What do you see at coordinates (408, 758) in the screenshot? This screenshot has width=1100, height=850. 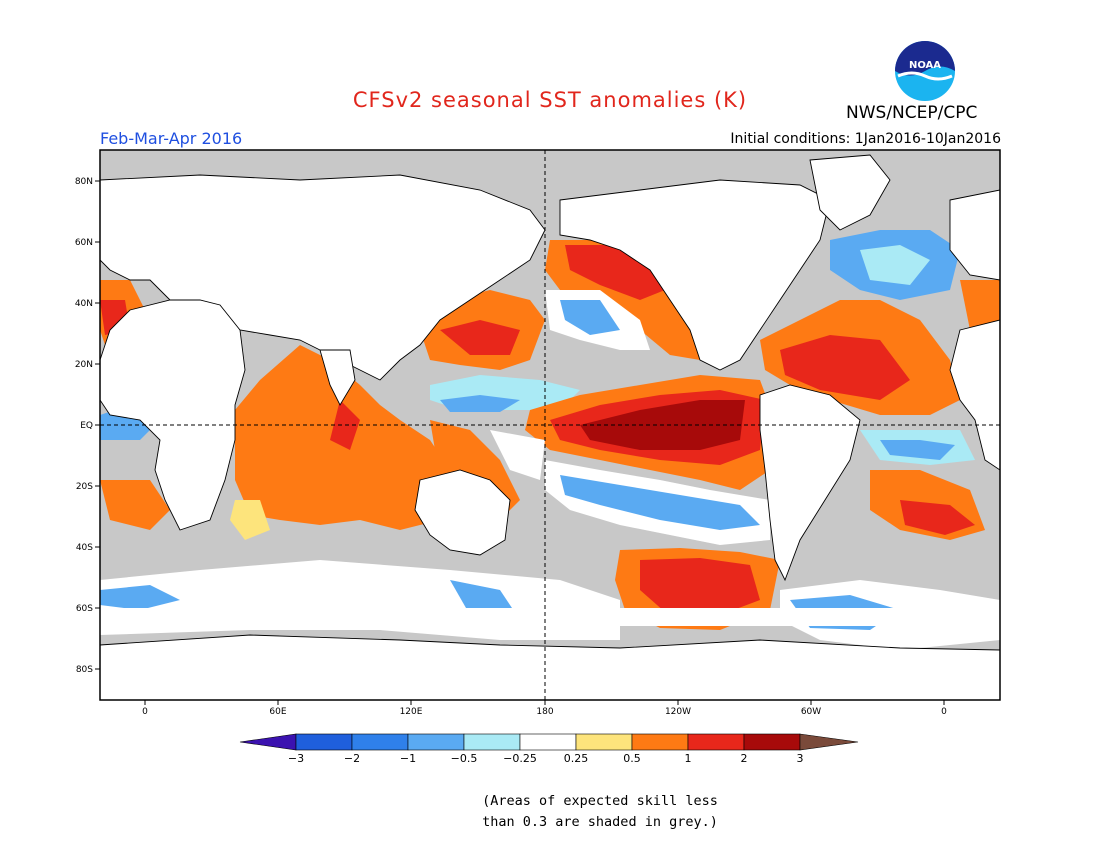 I see `colorbar-label: −1` at bounding box center [408, 758].